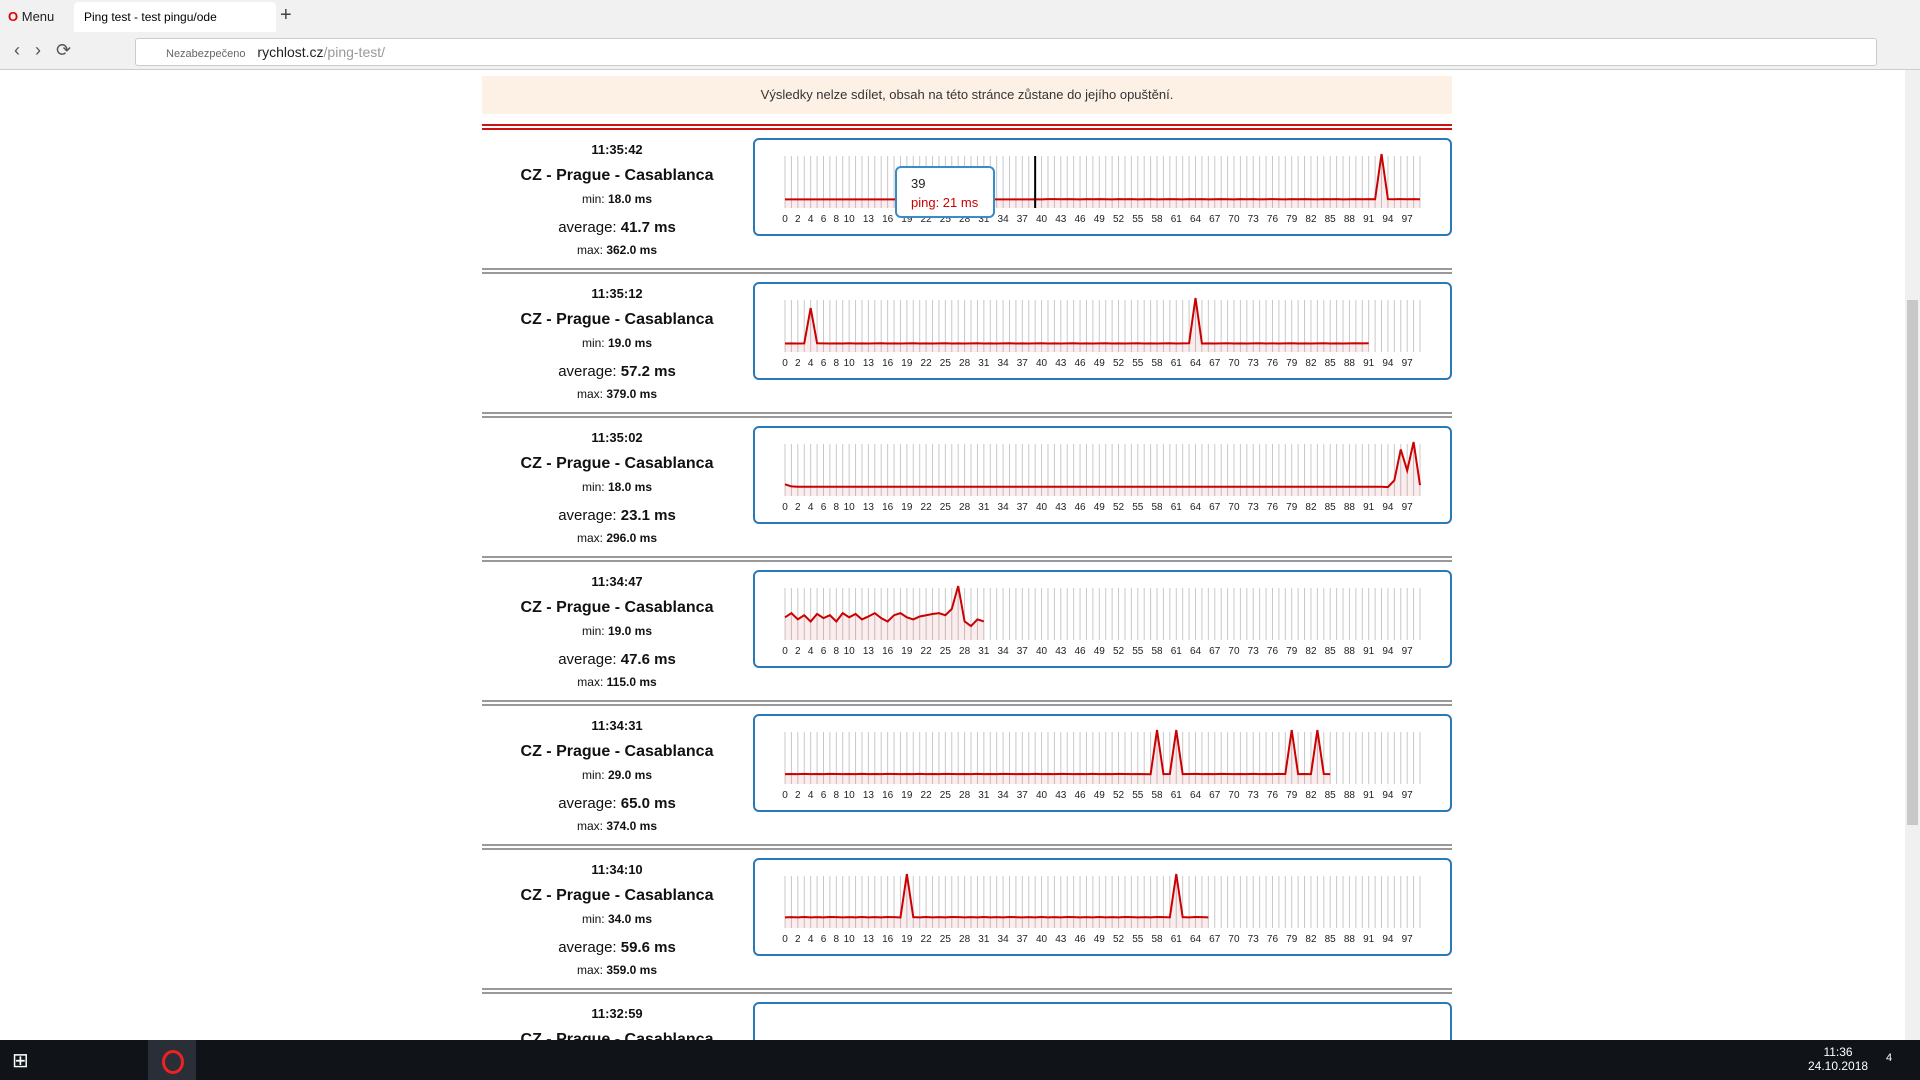 The image size is (1920, 1080). Describe the element at coordinates (1215, 219) in the screenshot. I see `x-tick-label: 67` at that location.